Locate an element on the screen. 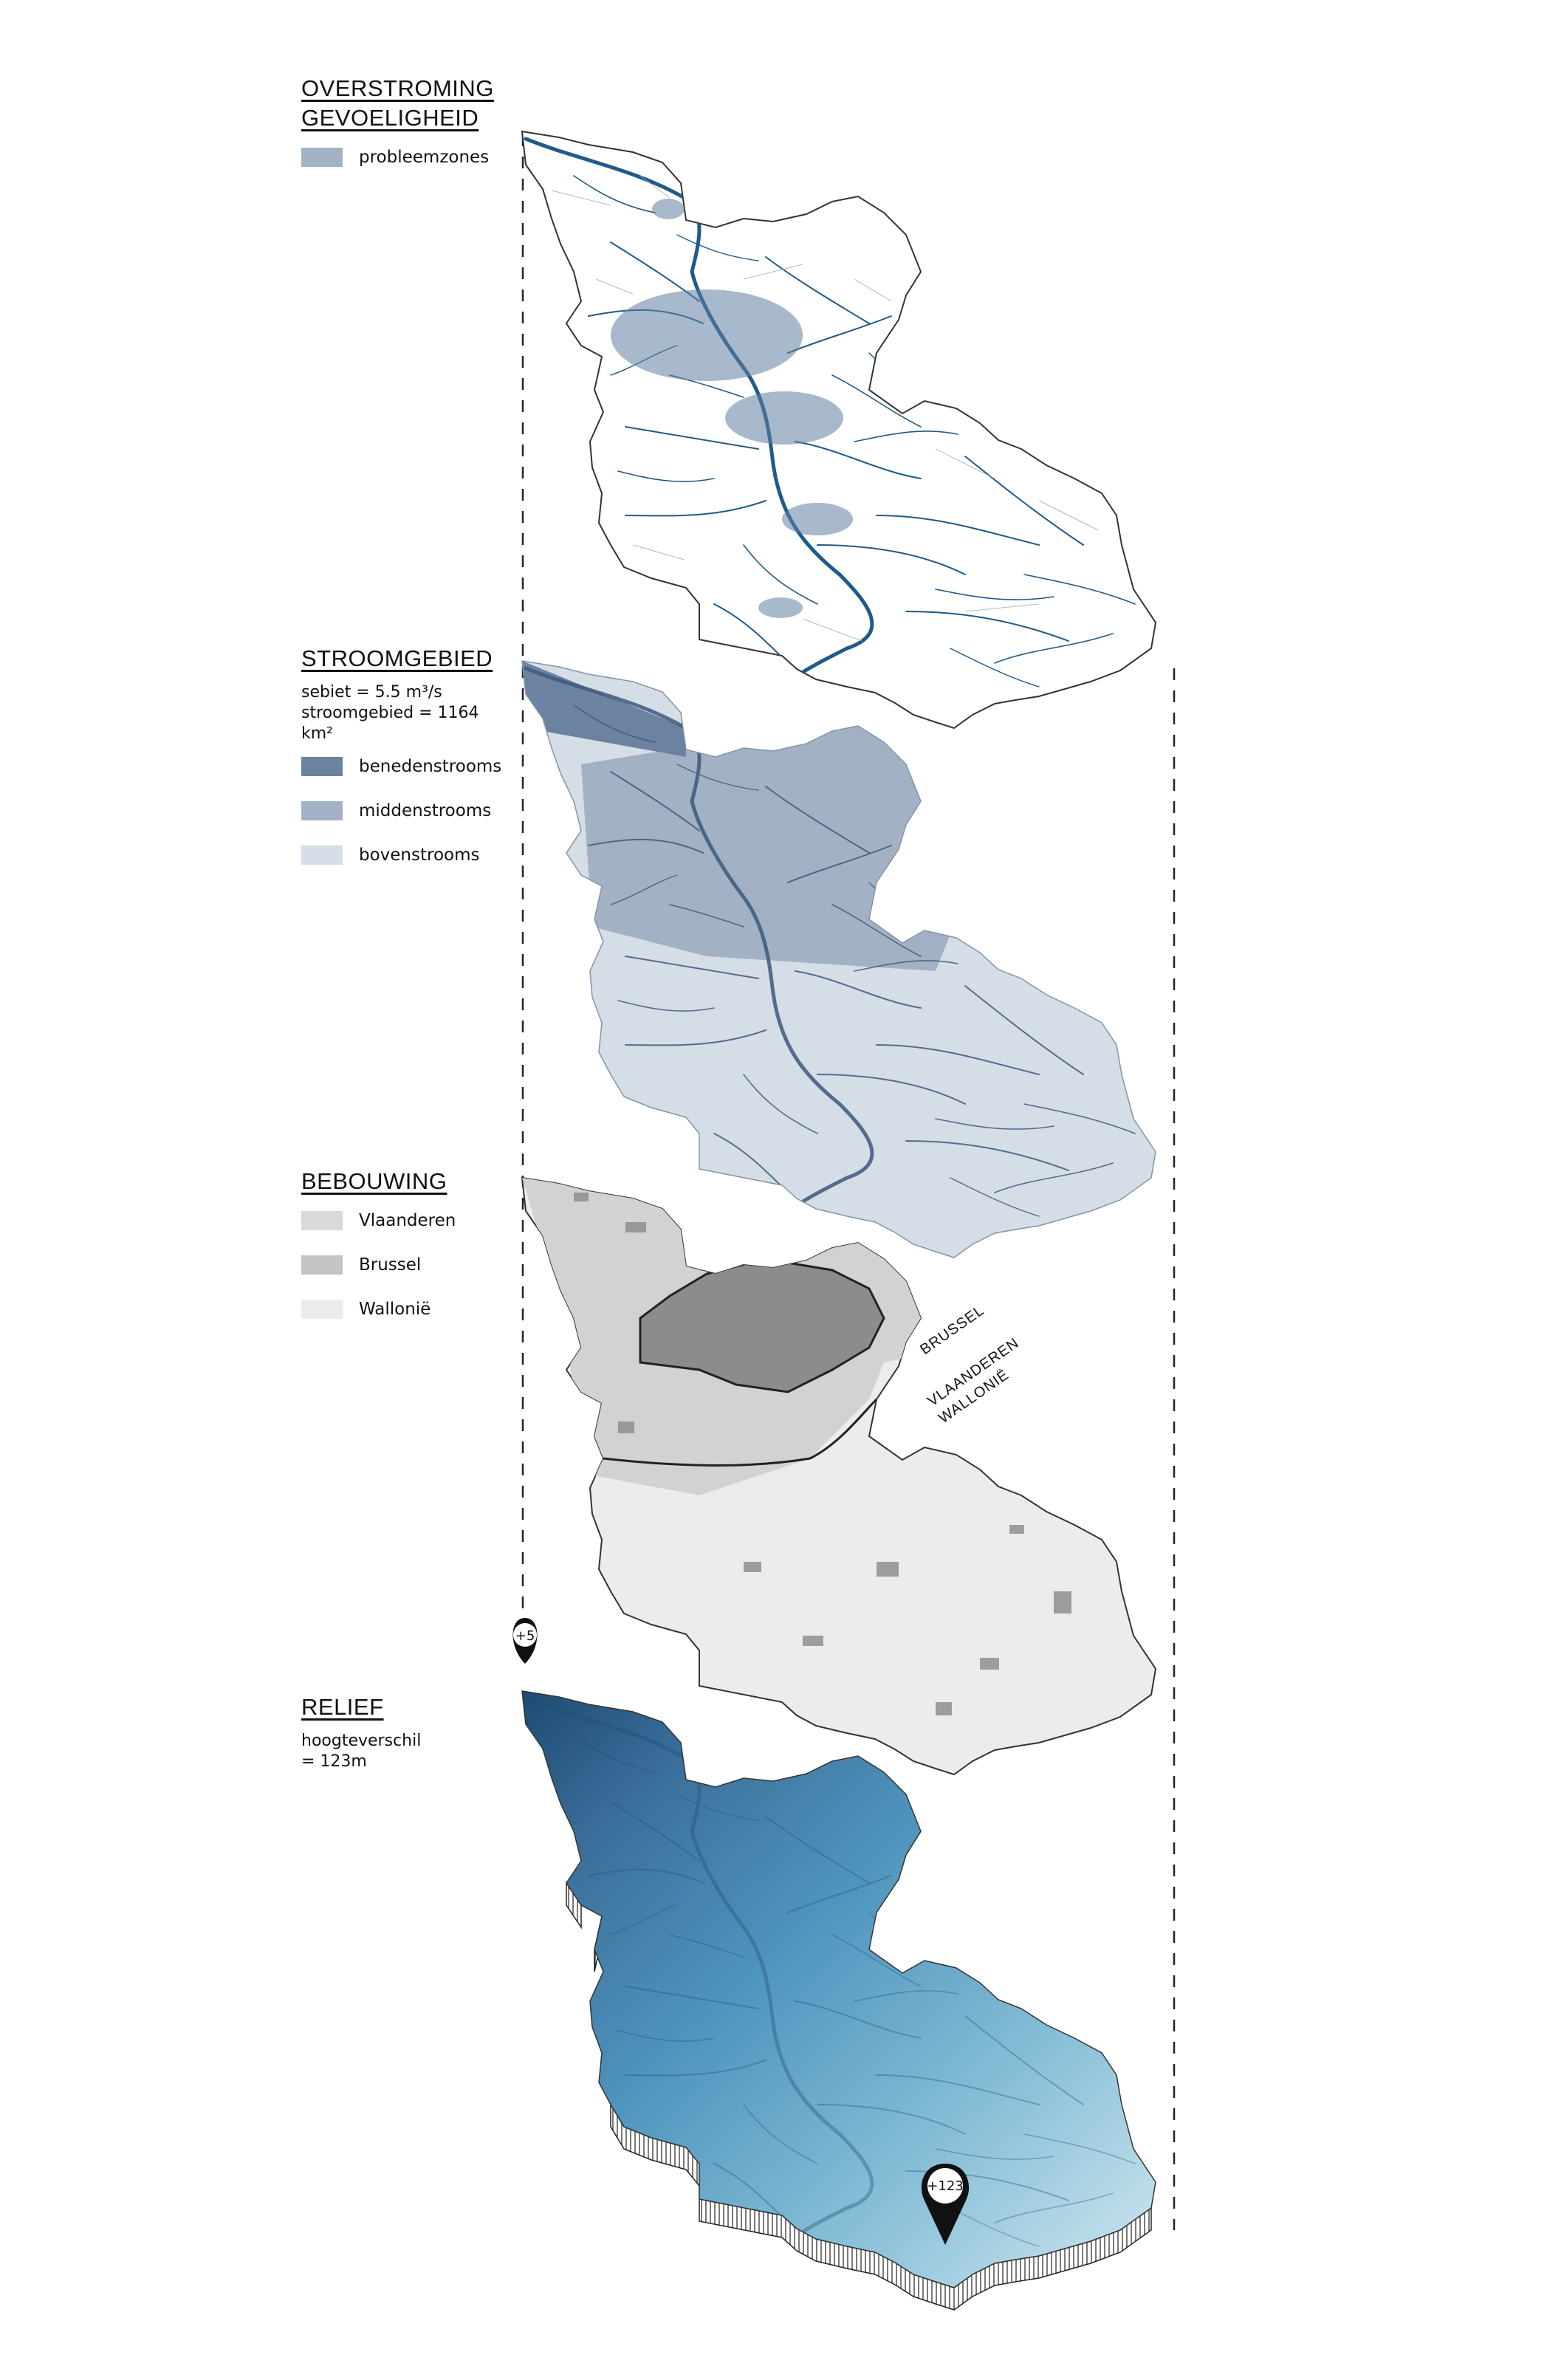 Image resolution: width=1564 pixels, height=2380 pixels. legend-item-vlaanderen: Vlaanderen is located at coordinates (378, 1220).